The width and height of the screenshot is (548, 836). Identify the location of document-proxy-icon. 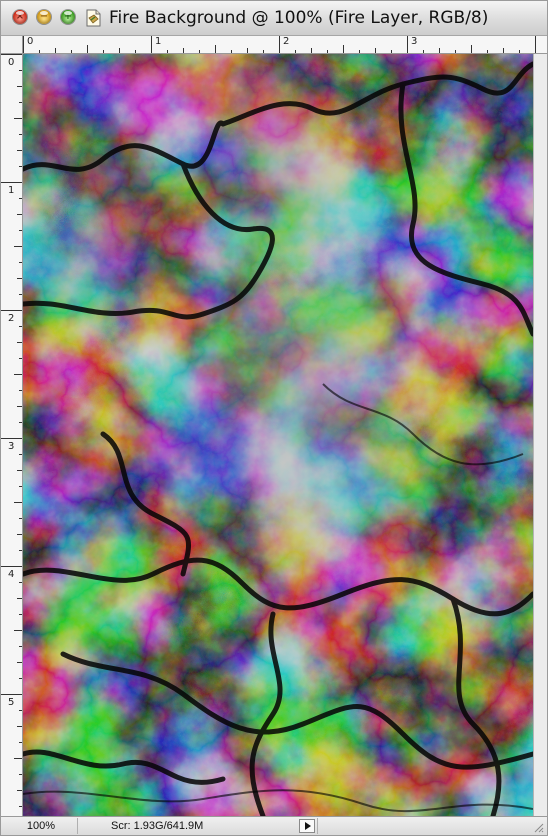
(94, 18).